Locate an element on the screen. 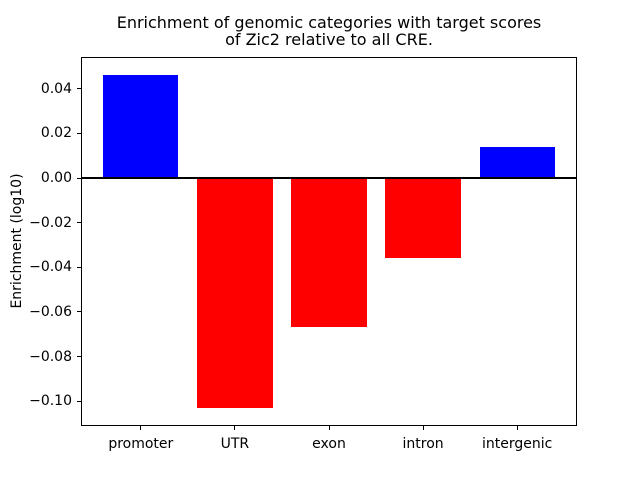  y-axis-label: Enrichment (log10) is located at coordinates (17, 241).